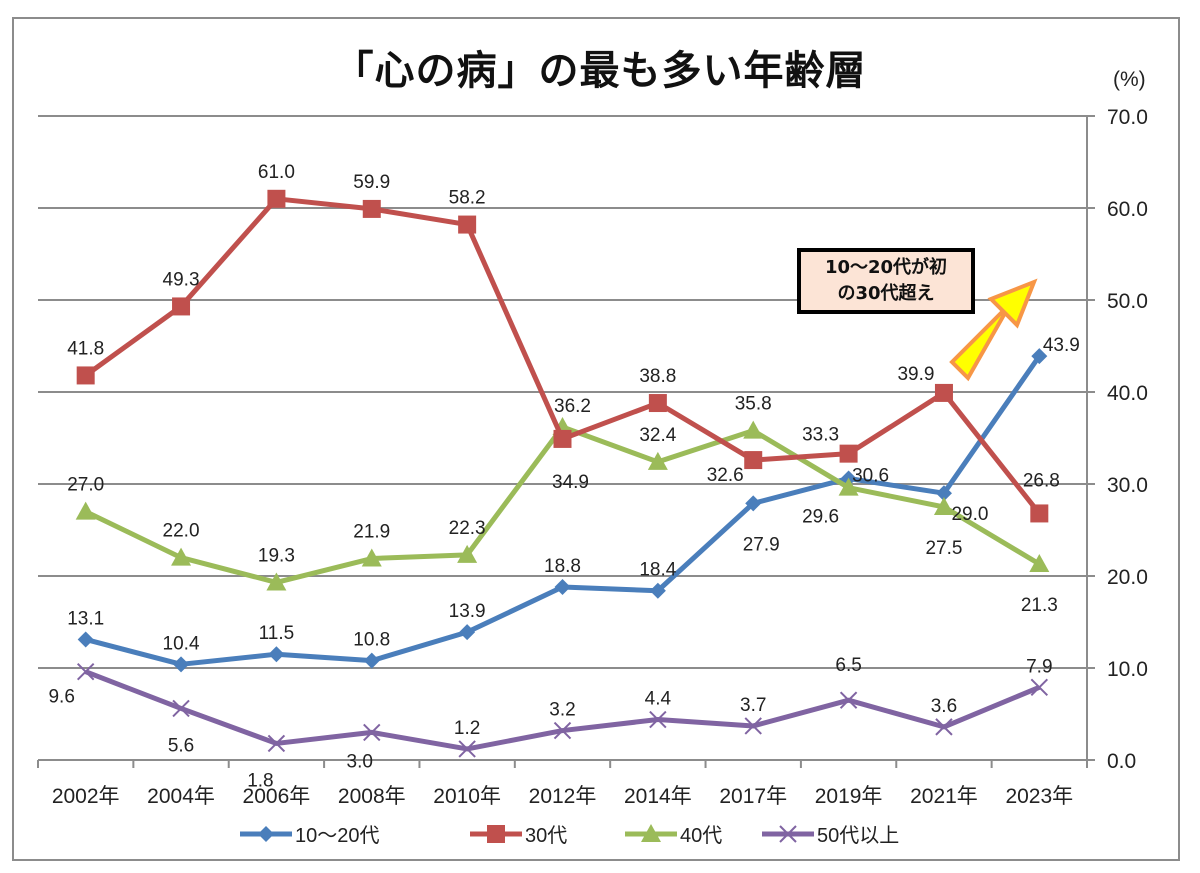 This screenshot has height=873, width=1200. What do you see at coordinates (277, 796) in the screenshot?
I see `x-tick-label: 2006年` at bounding box center [277, 796].